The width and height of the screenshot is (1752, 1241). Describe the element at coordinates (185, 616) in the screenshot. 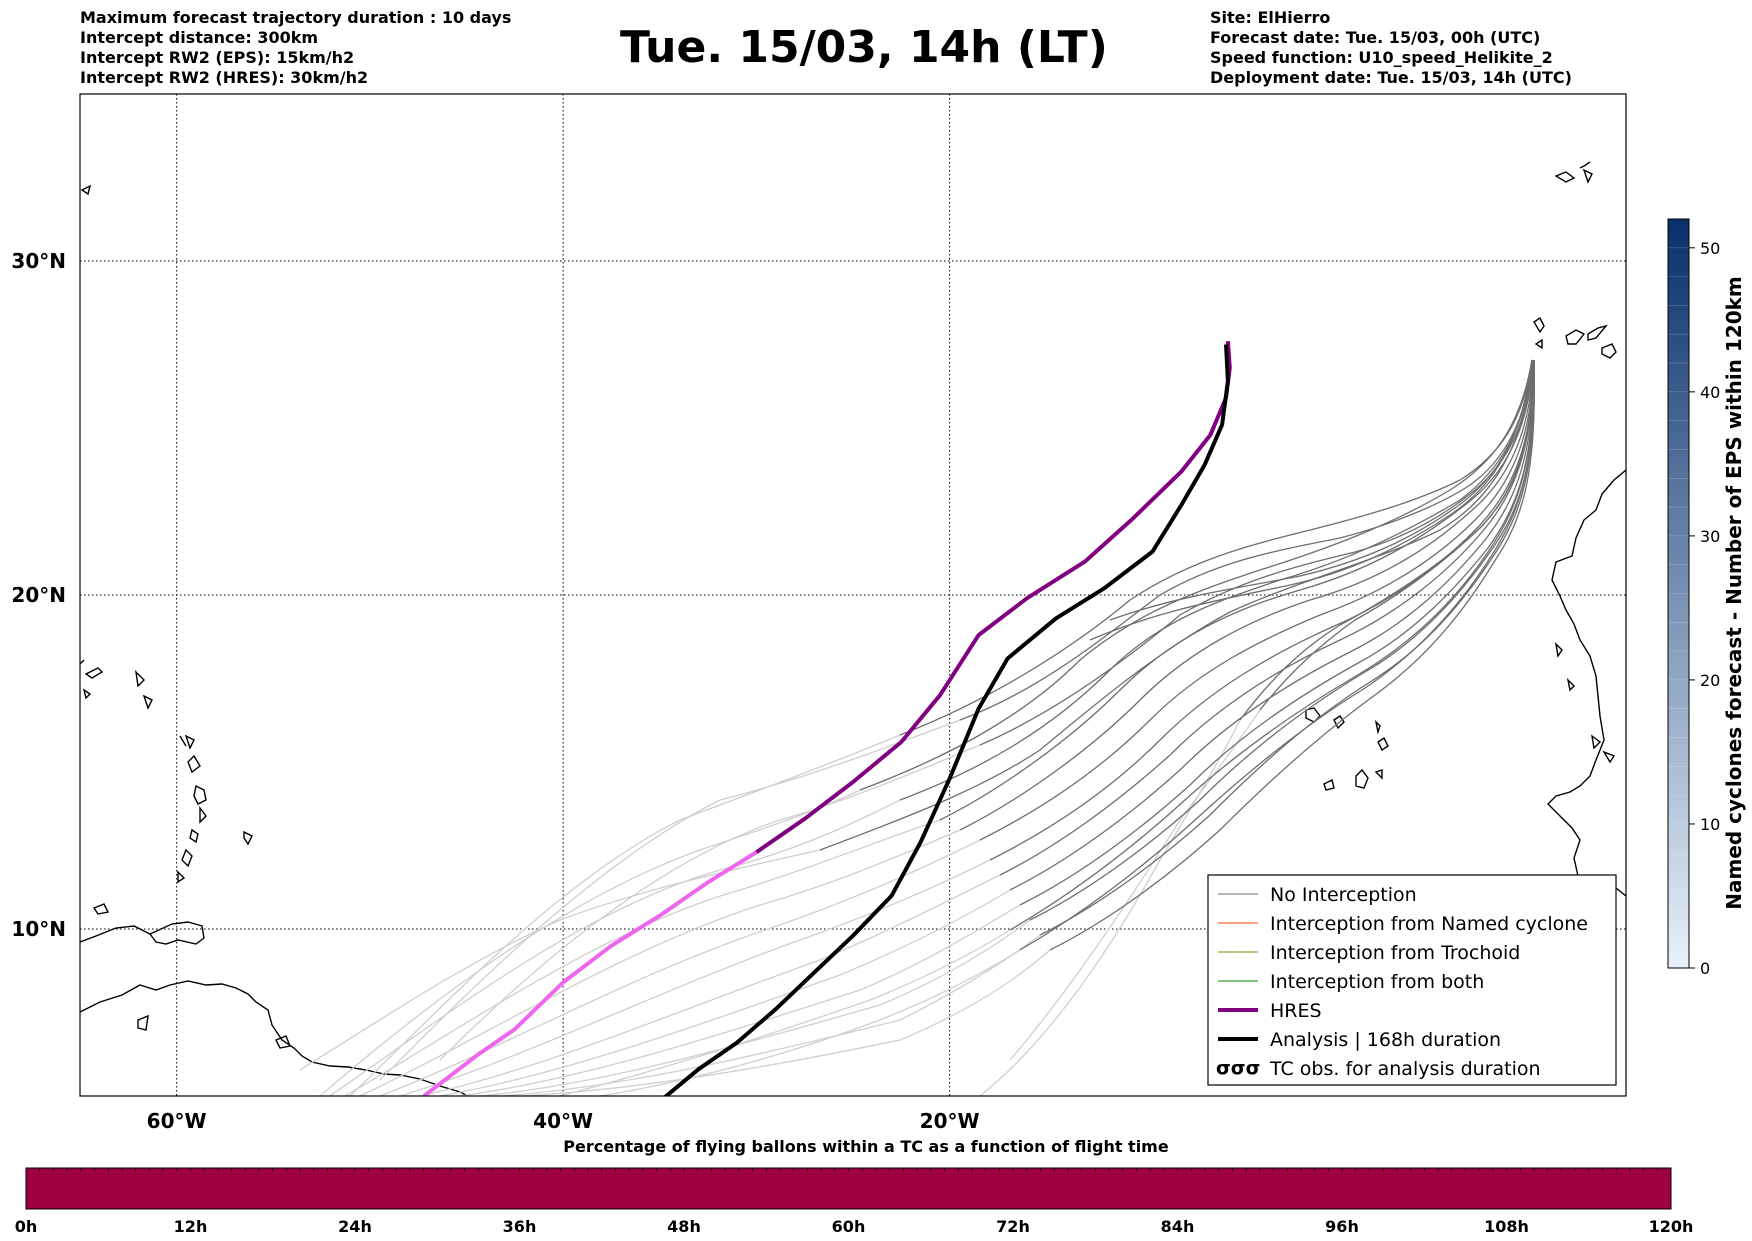

I see `coast-small-islands` at that location.